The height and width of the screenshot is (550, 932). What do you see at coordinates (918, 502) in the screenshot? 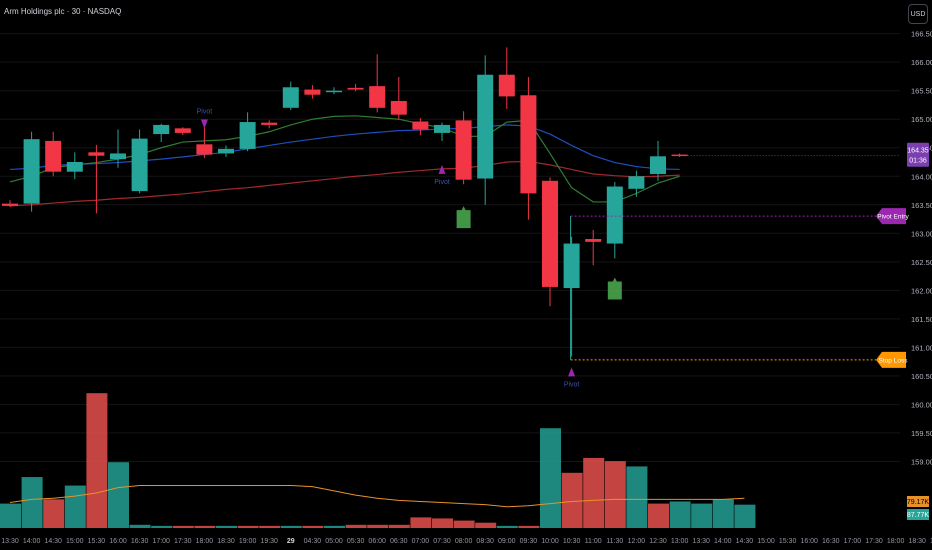
I see `volume-ma-label: 79.17K` at bounding box center [918, 502].